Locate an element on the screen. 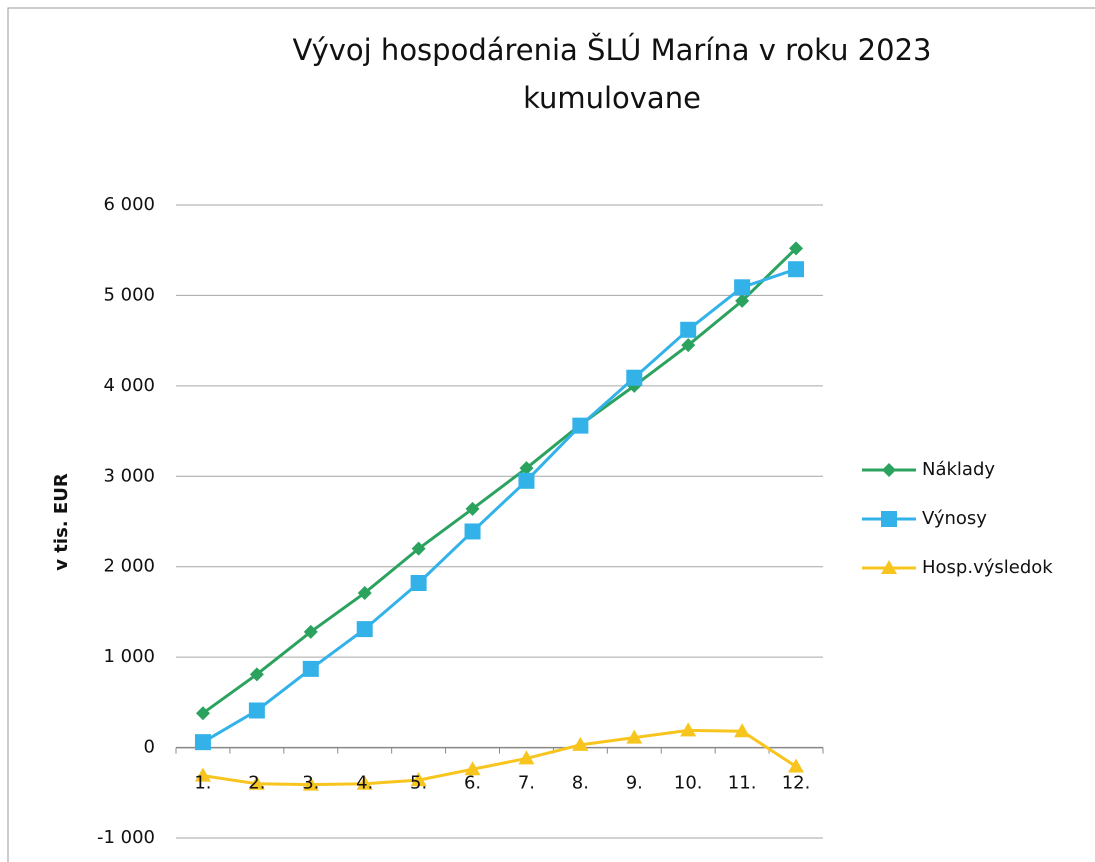 The width and height of the screenshot is (1095, 862). x-tick-label: 12. is located at coordinates (796, 783).